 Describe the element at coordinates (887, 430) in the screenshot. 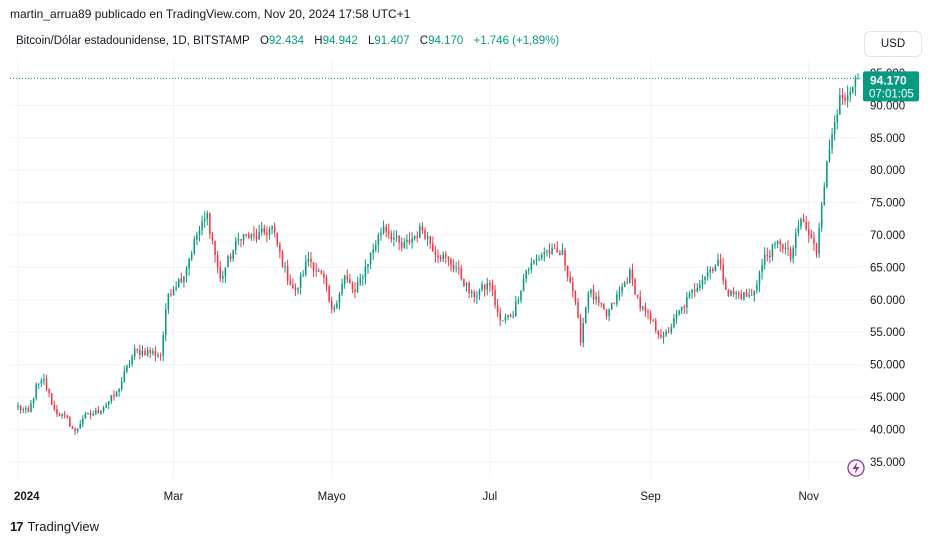

I see `y-tick-label: 40.000` at that location.